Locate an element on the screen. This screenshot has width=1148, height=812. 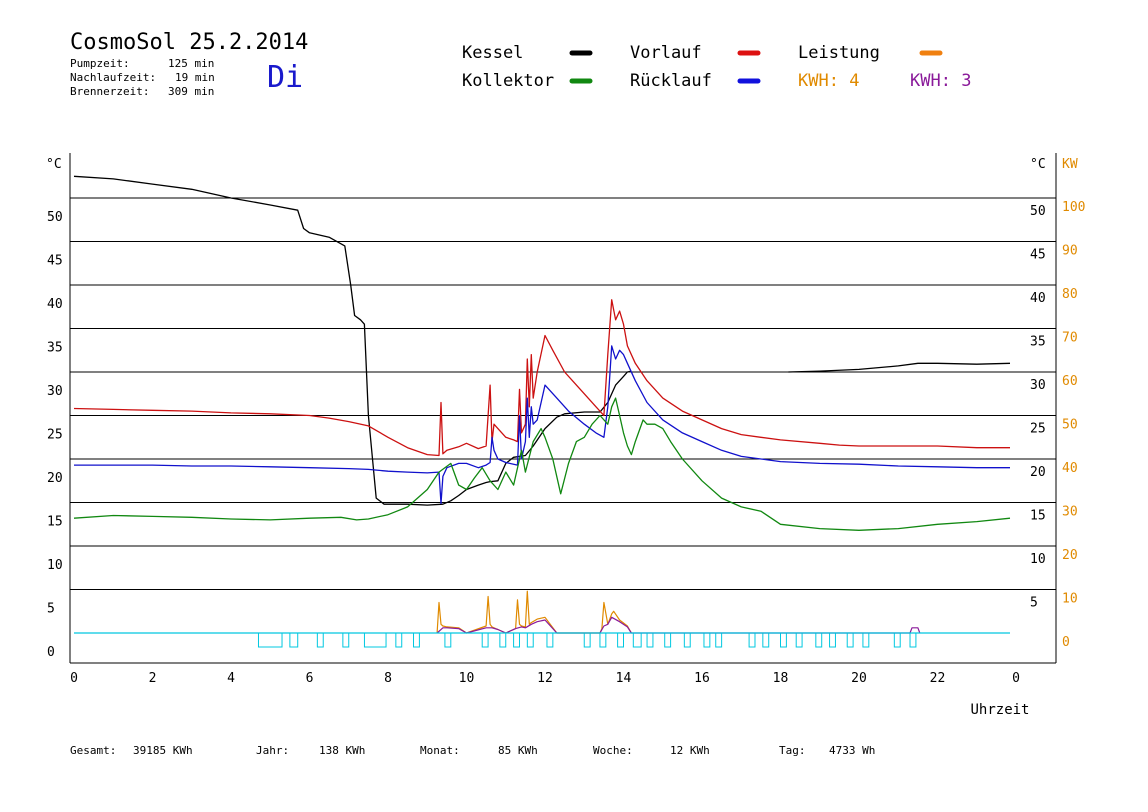
x-tick-7: 14 is located at coordinates (624, 678).